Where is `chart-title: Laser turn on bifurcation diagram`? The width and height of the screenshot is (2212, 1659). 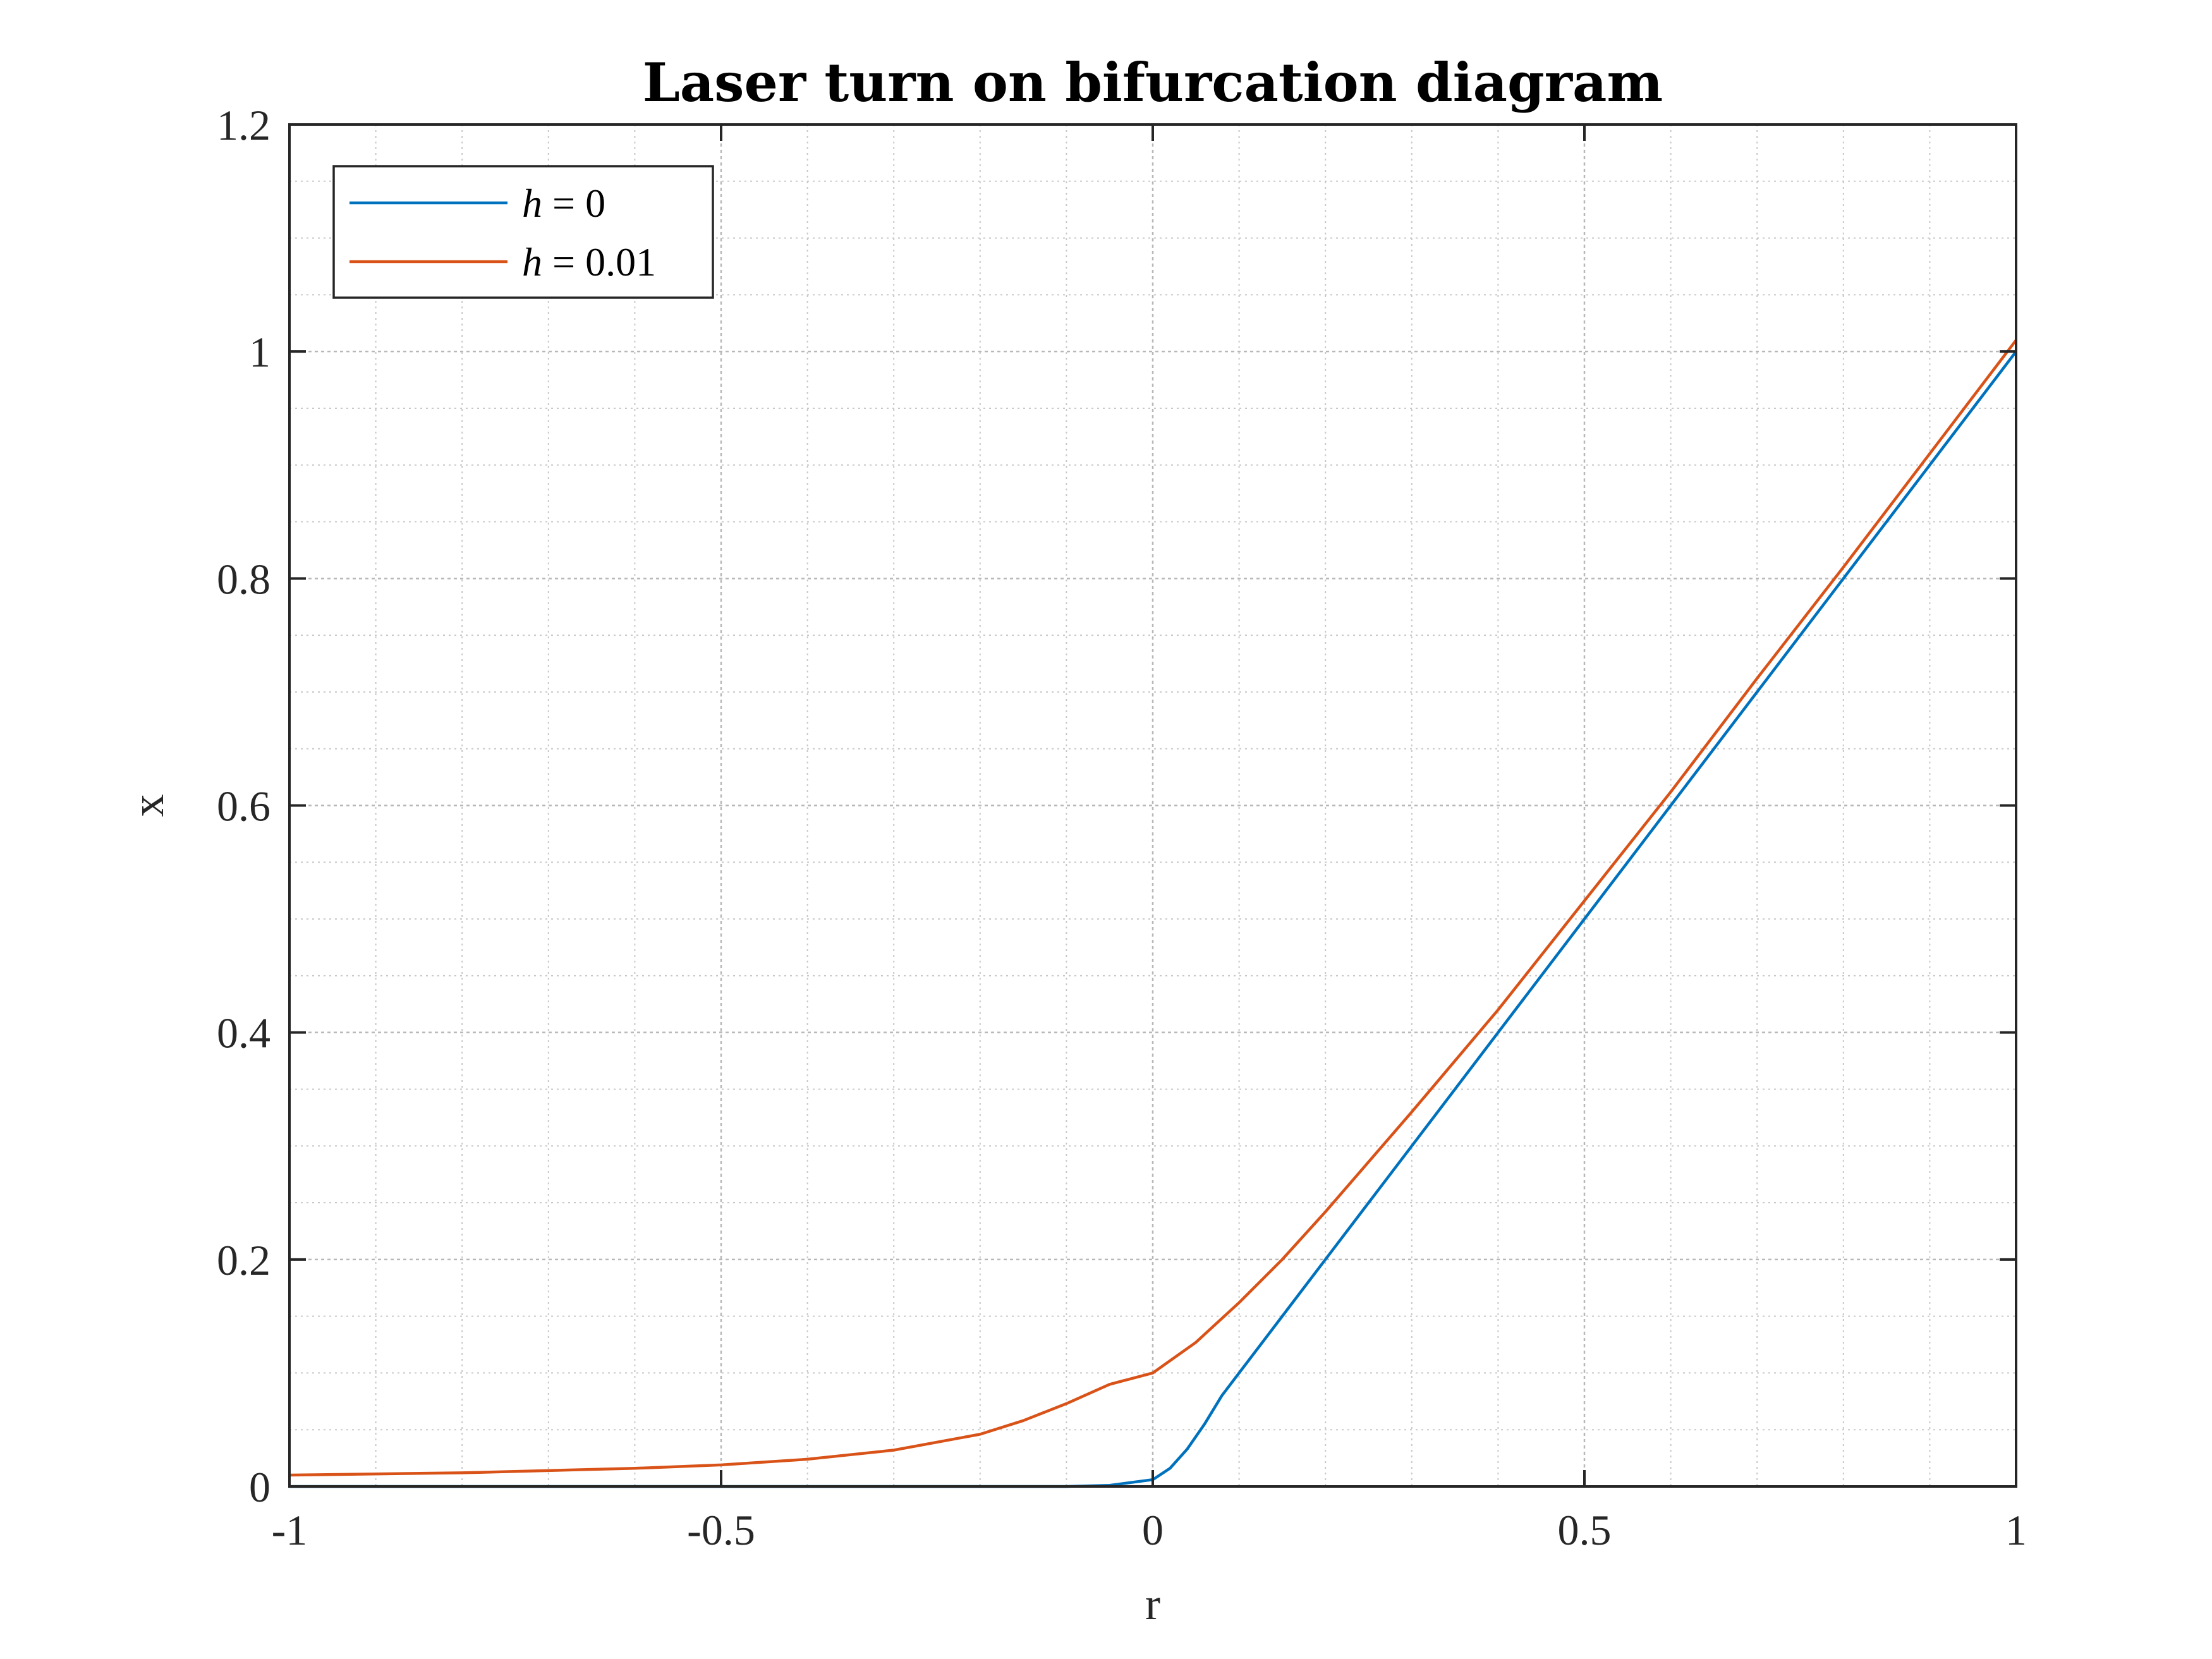 chart-title: Laser turn on bifurcation diagram is located at coordinates (1153, 82).